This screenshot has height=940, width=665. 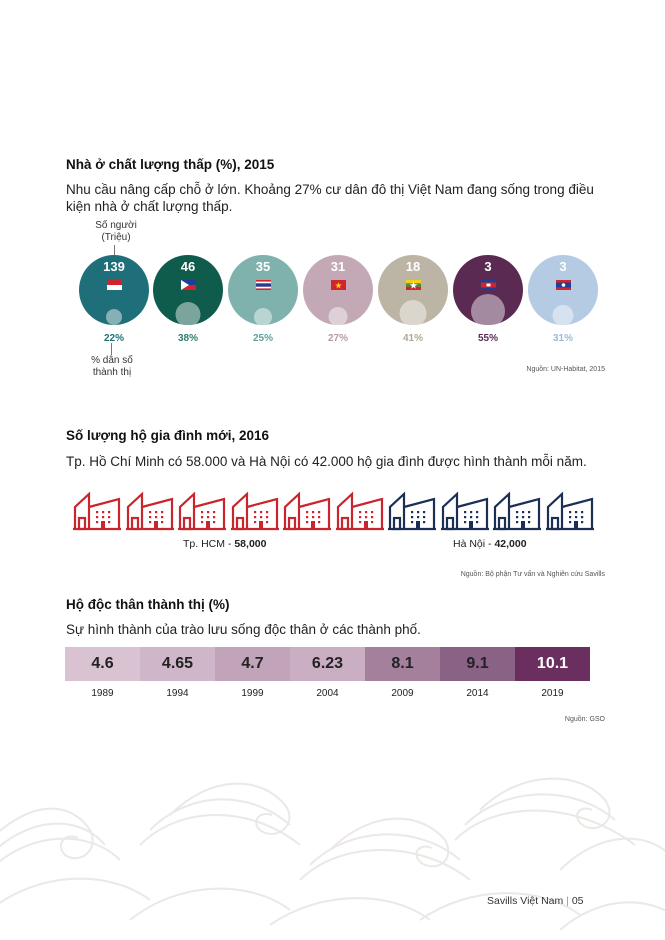 What do you see at coordinates (252, 693) in the screenshot?
I see `year-label: 1999` at bounding box center [252, 693].